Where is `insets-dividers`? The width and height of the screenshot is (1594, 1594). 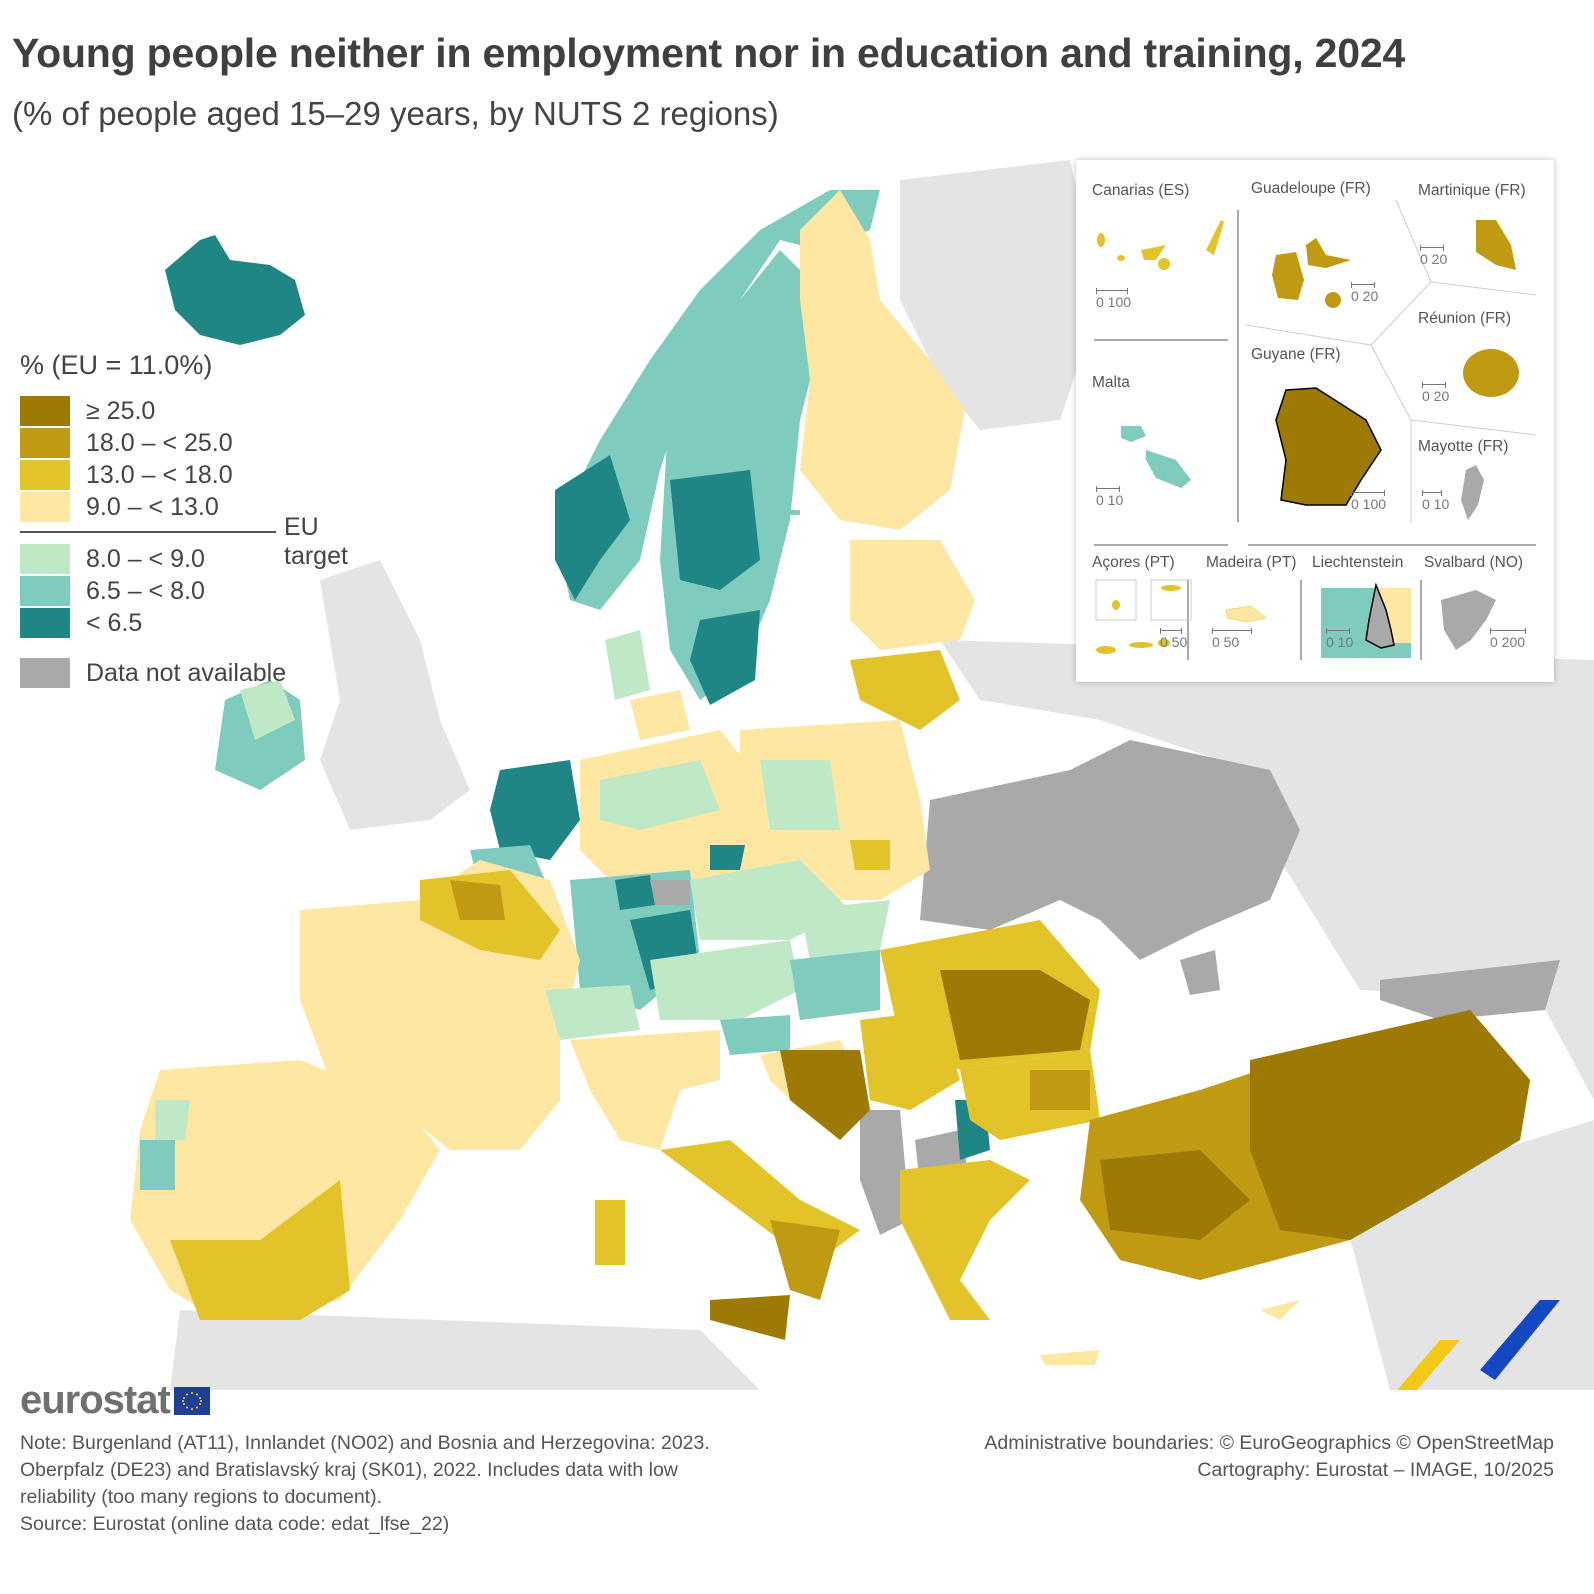 insets-dividers is located at coordinates (1315, 429).